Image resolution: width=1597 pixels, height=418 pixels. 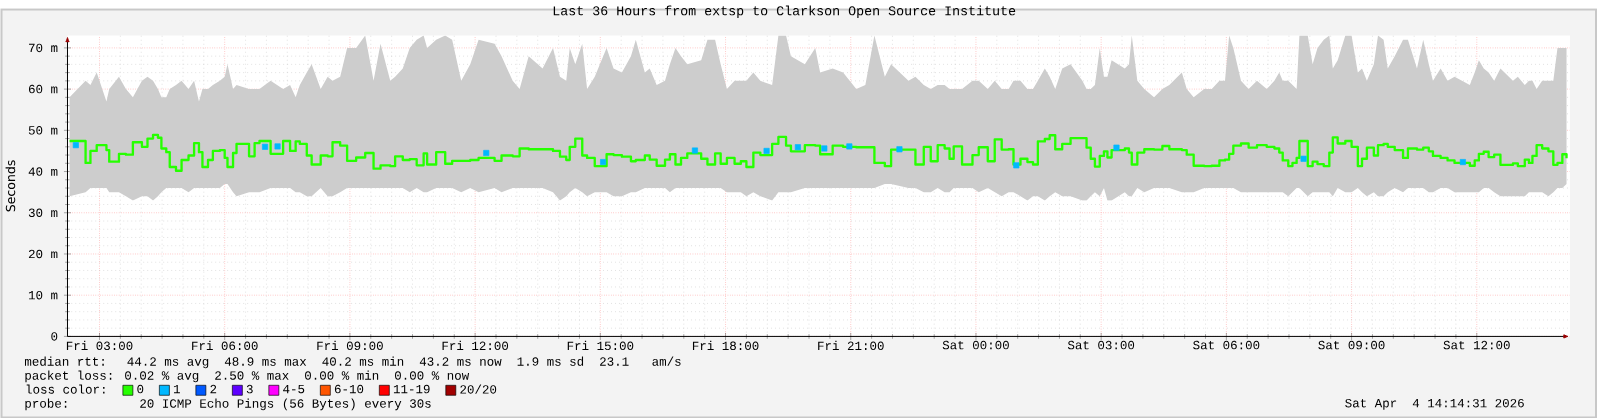 I want to click on legend-label: 3, so click(x=249, y=389).